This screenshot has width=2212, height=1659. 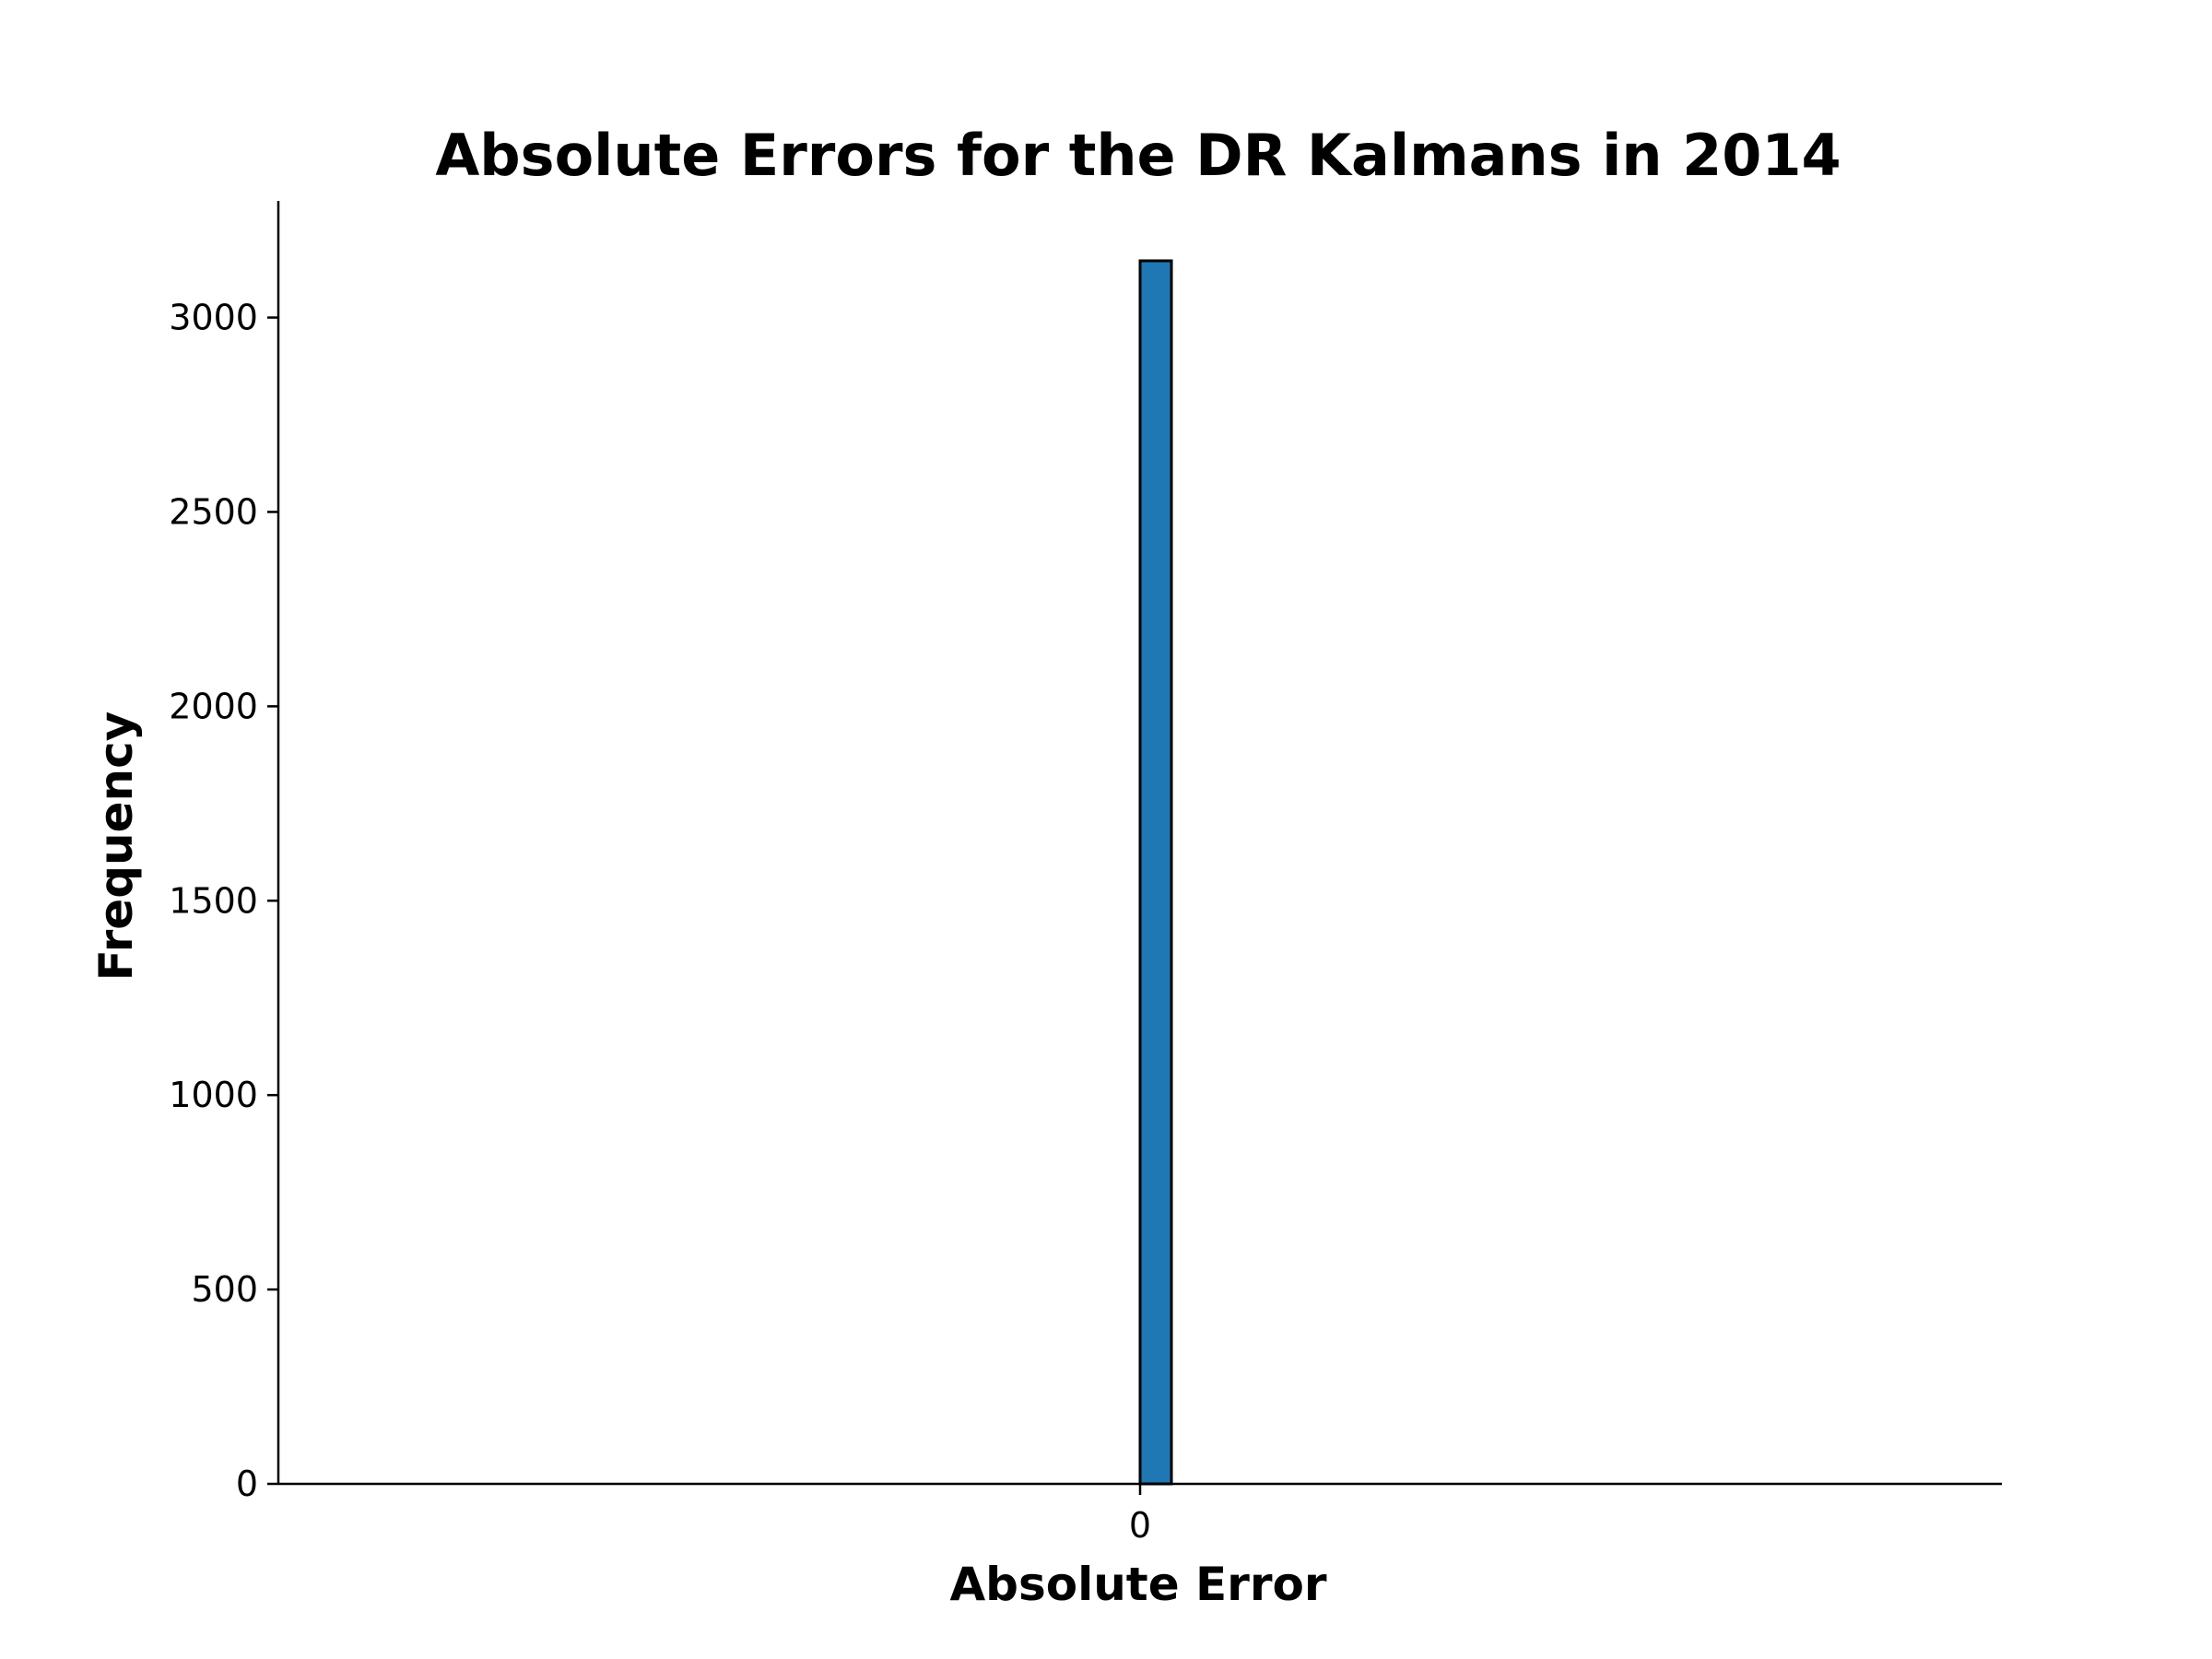 What do you see at coordinates (1140, 1525) in the screenshot?
I see `x-tick-label: 0` at bounding box center [1140, 1525].